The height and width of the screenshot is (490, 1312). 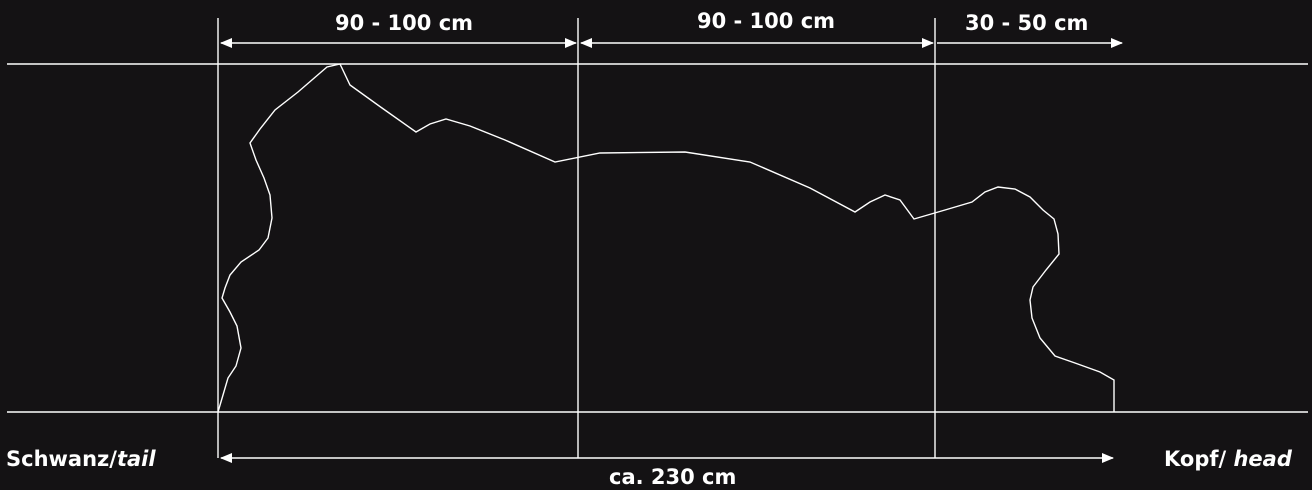 I want to click on segment-1-label: 90 - 100 cm, so click(x=404, y=23).